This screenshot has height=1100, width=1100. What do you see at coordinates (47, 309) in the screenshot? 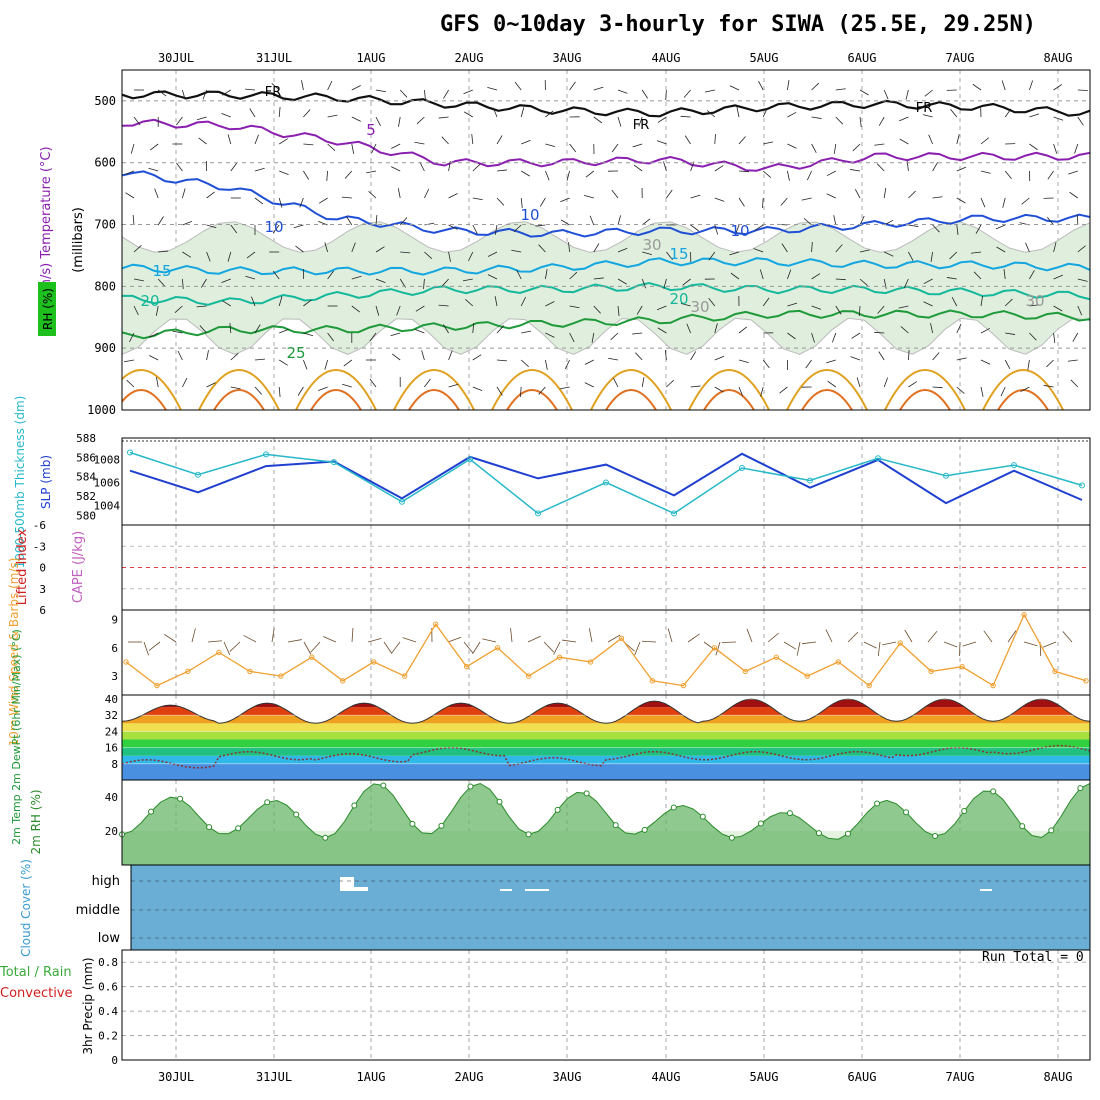
I see `rh-legend-swatch` at bounding box center [47, 309].